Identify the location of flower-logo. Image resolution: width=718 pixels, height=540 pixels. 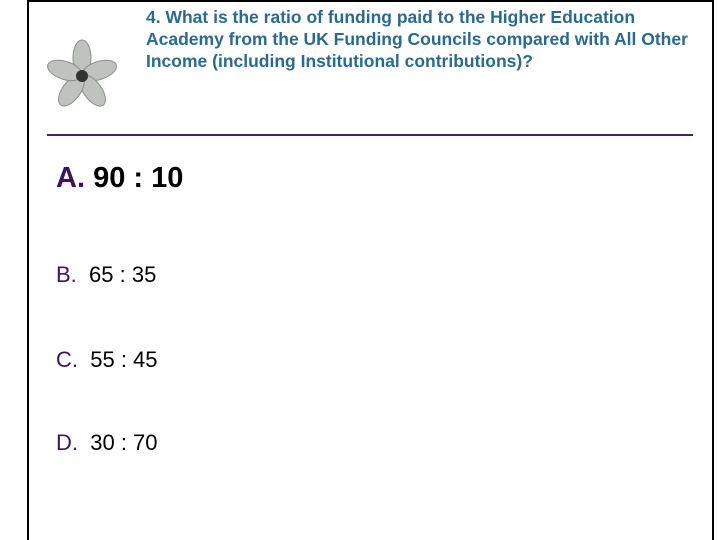
(82, 73).